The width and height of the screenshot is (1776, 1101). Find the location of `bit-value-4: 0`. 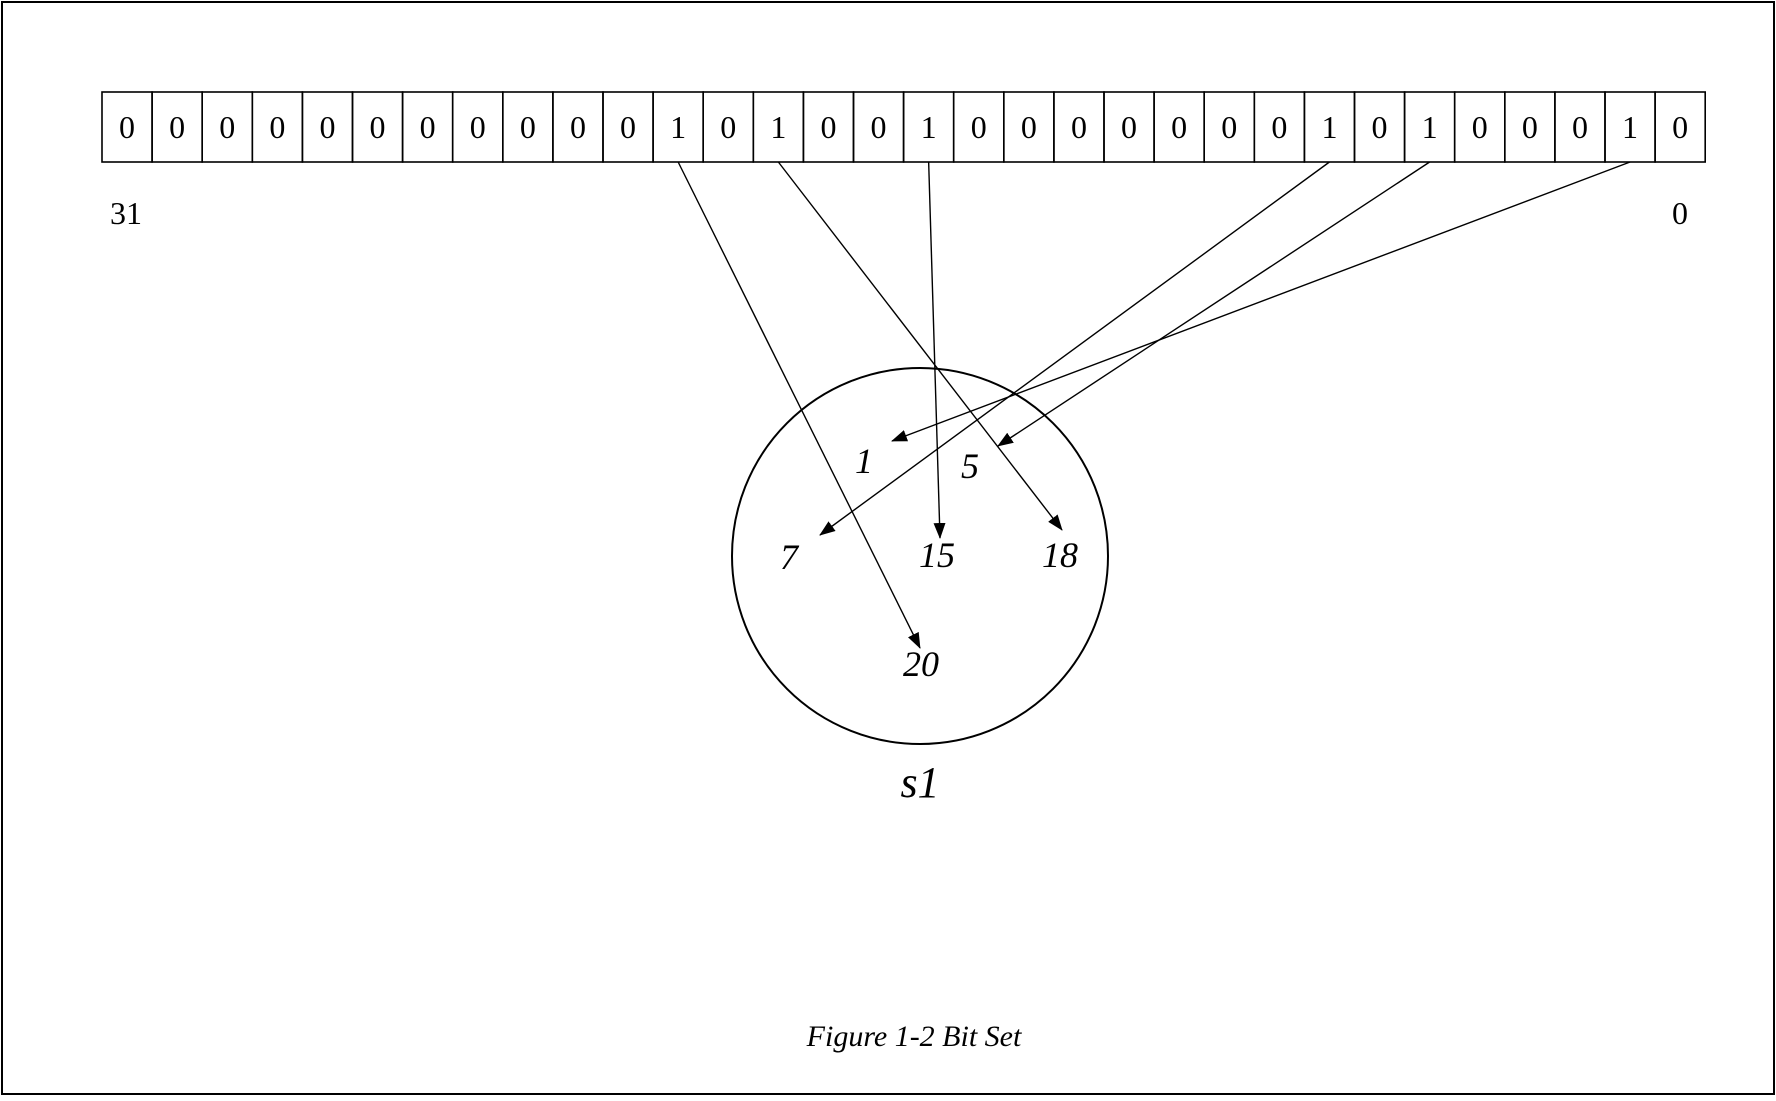

bit-value-4: 0 is located at coordinates (1480, 127).